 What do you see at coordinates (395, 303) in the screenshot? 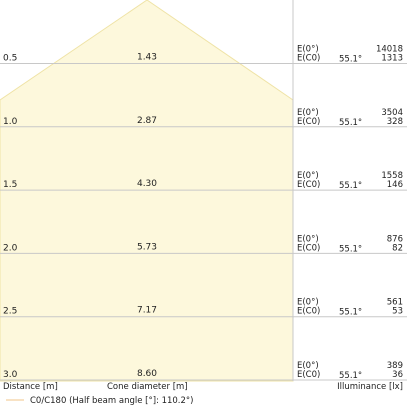
I see `e0-illuminance-value: 561` at bounding box center [395, 303].